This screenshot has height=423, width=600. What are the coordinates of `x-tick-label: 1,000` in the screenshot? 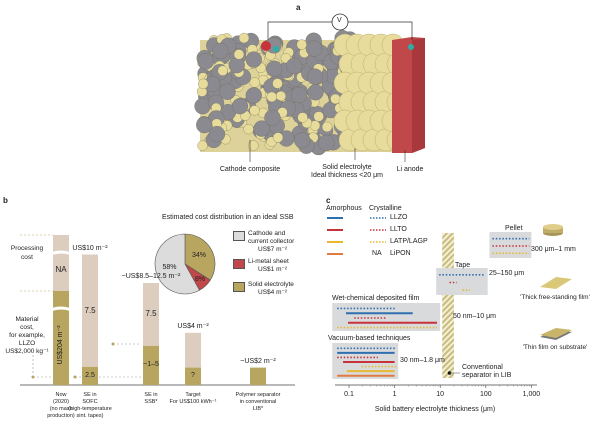 It's located at (531, 394).